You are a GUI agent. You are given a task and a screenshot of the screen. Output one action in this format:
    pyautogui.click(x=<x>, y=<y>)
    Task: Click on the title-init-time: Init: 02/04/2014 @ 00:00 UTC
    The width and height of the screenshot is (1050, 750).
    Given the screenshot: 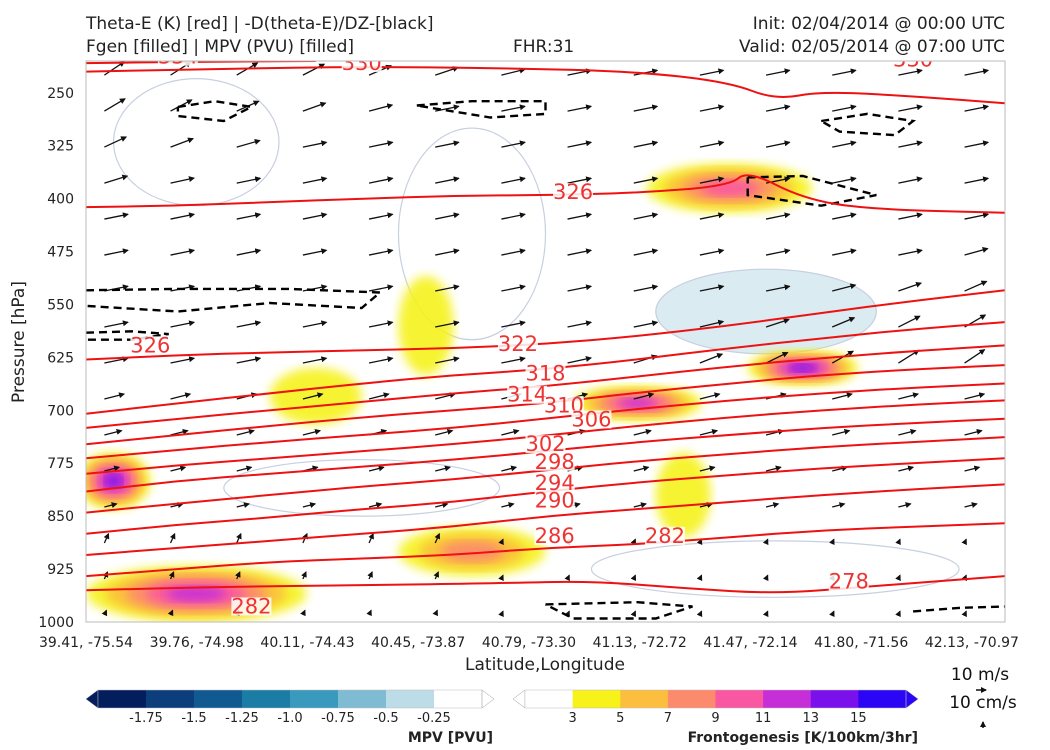 What is the action you would take?
    pyautogui.click(x=878, y=24)
    